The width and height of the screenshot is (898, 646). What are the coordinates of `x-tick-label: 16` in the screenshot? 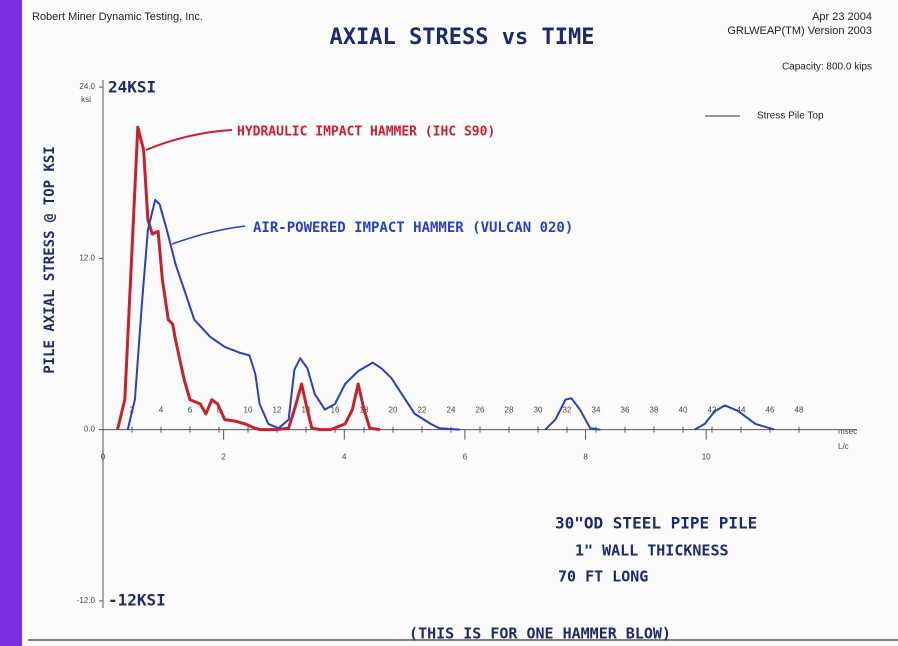 It's located at (335, 410).